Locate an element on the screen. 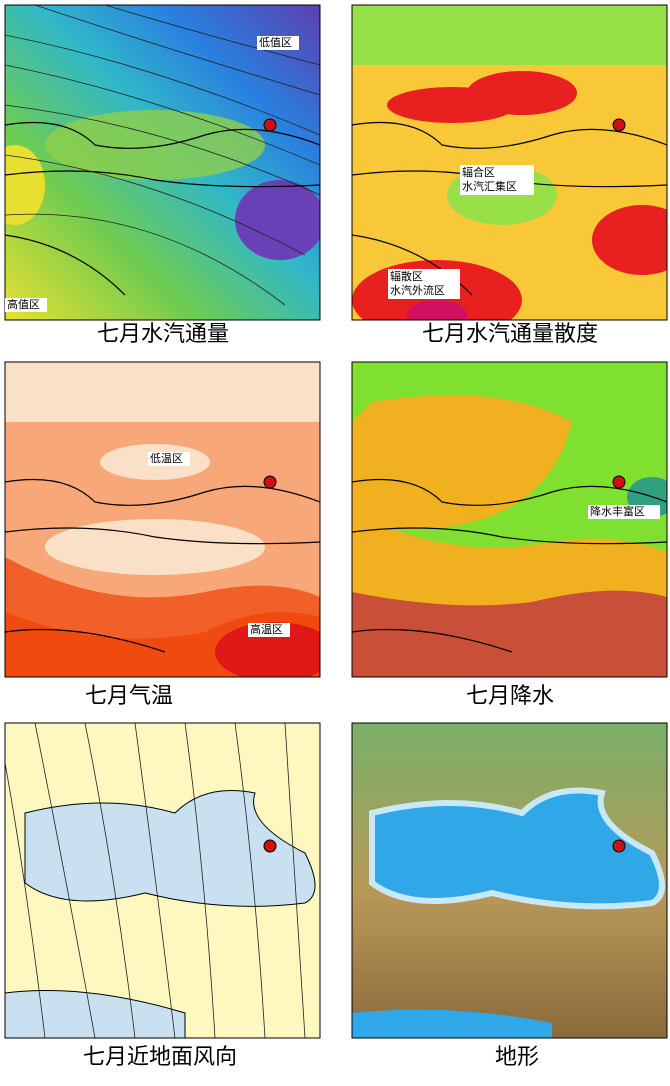 The image size is (670, 1086). caption: 七月水汽通量 is located at coordinates (163, 334).